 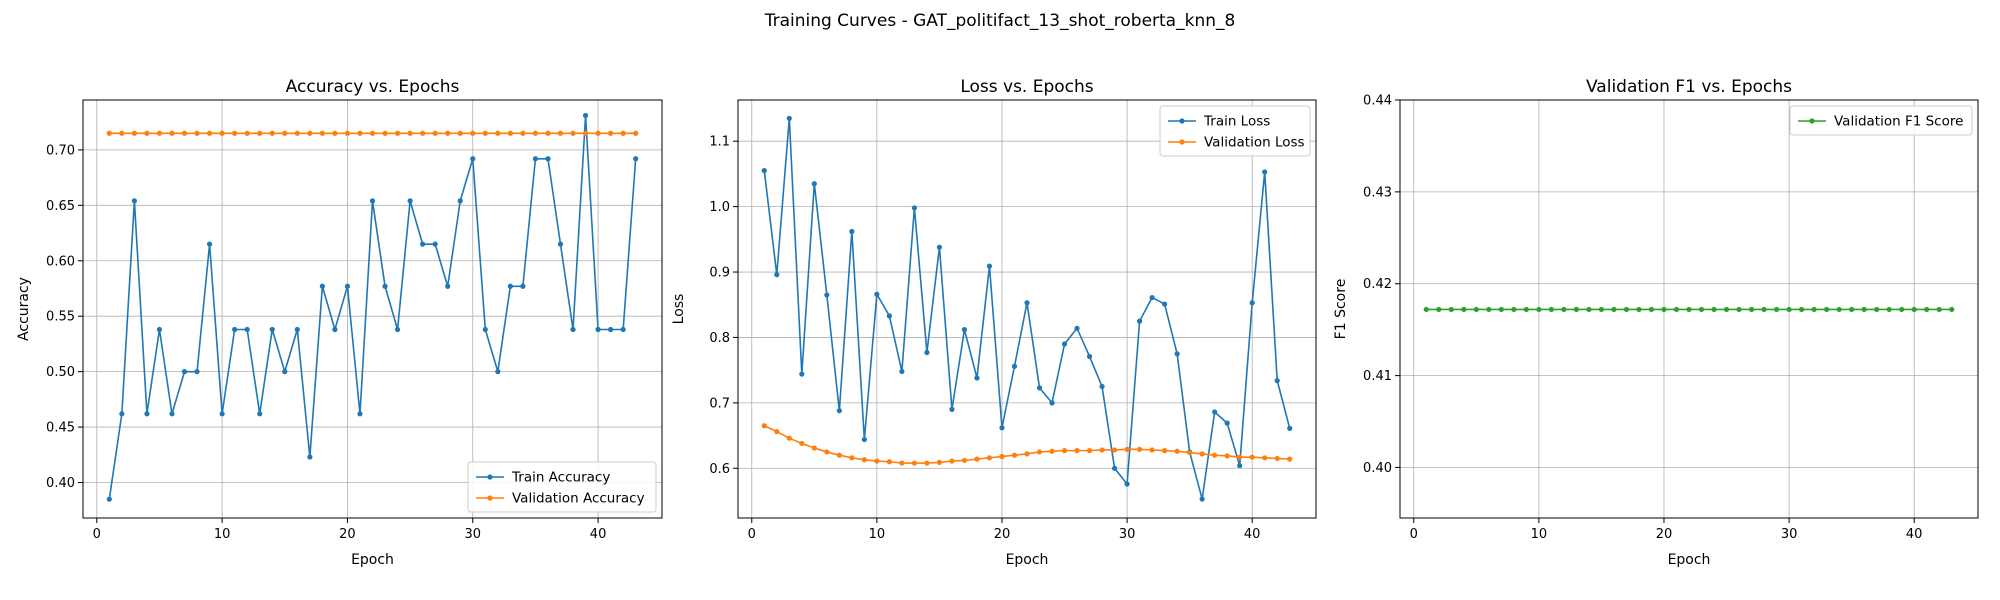 I want to click on series-validation-f1-score, so click(x=1689, y=309).